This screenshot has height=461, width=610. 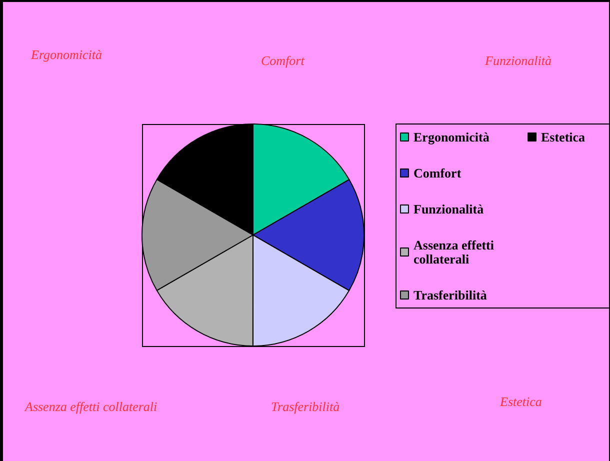 I want to click on legend-label: Estetica, so click(x=563, y=137).